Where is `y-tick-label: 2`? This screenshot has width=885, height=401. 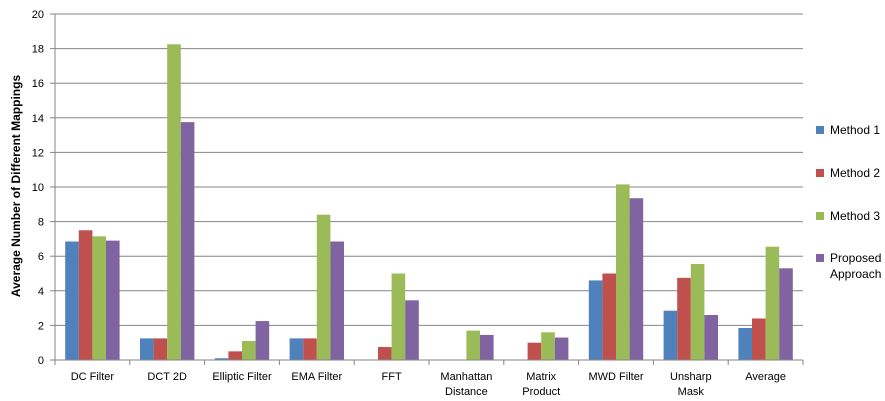 y-tick-label: 2 is located at coordinates (41, 326).